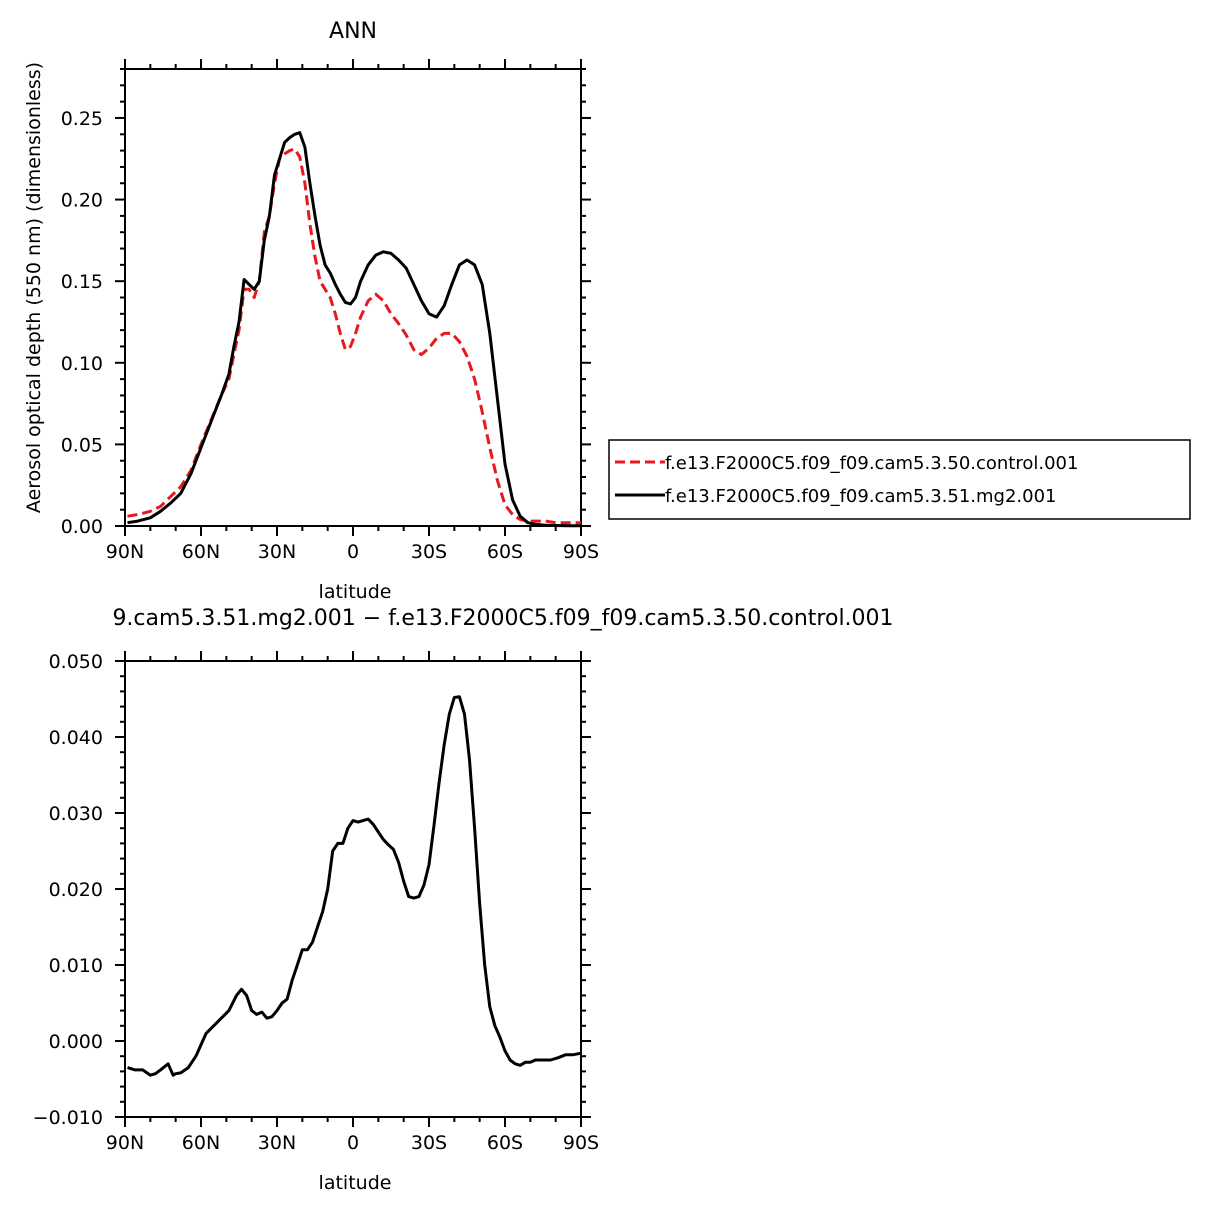 The image size is (1208, 1208). What do you see at coordinates (68, 1118) in the screenshot?
I see `y-tick-label: −0.010` at bounding box center [68, 1118].